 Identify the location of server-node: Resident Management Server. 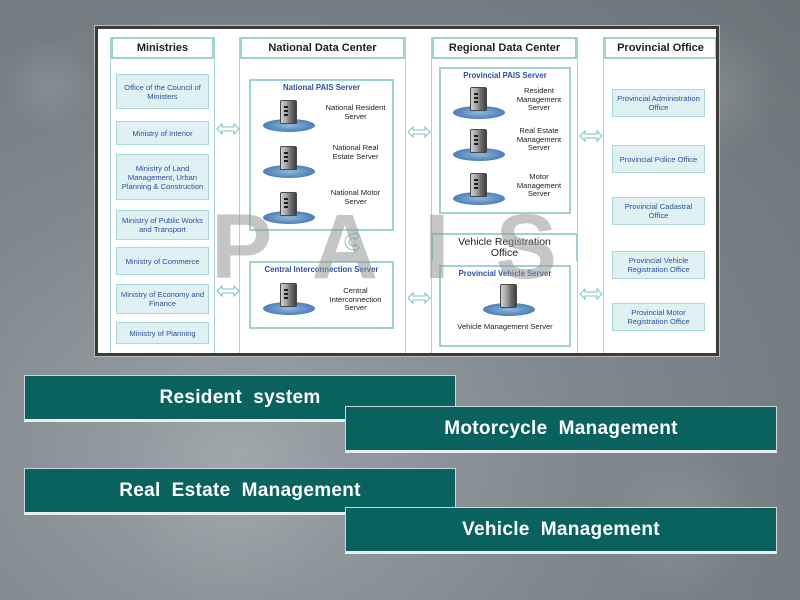
(505, 102).